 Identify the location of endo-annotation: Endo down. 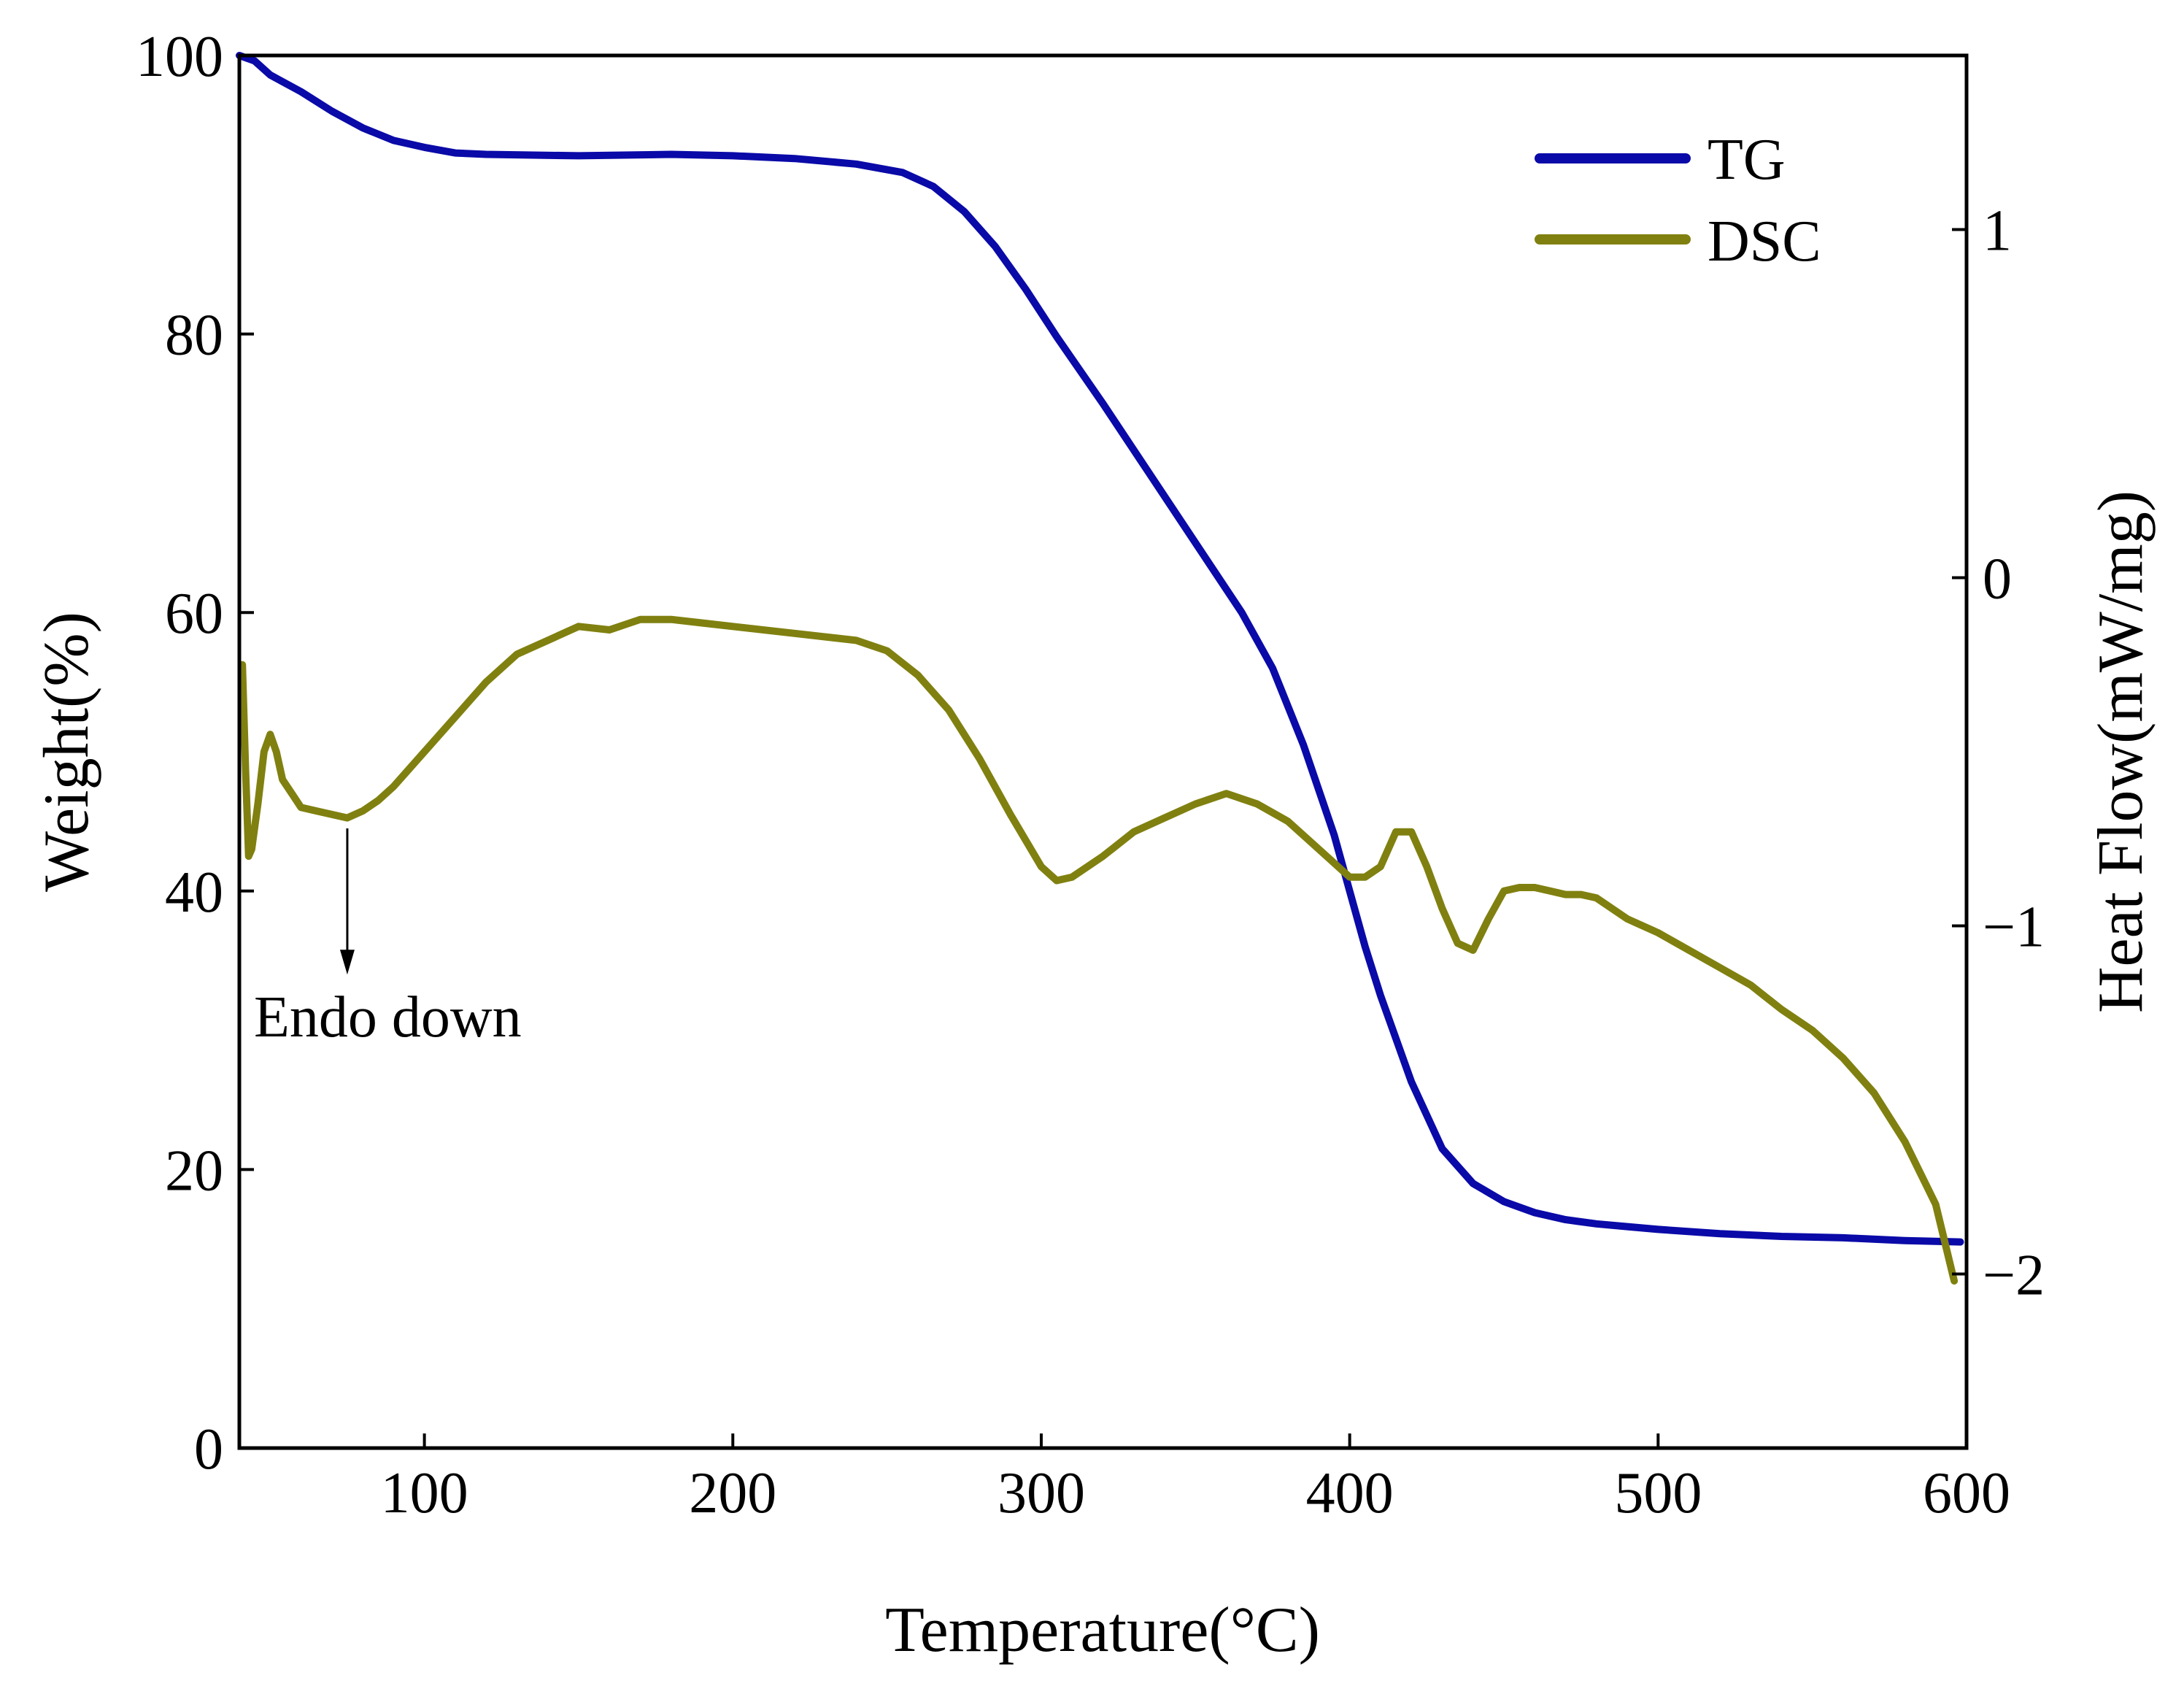
(388, 939).